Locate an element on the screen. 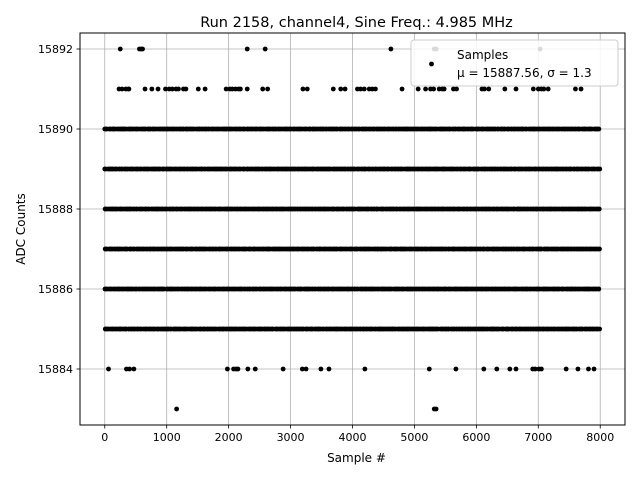  legend-entry-stats: μ = 15887.56, σ = 1.3 is located at coordinates (524, 73).